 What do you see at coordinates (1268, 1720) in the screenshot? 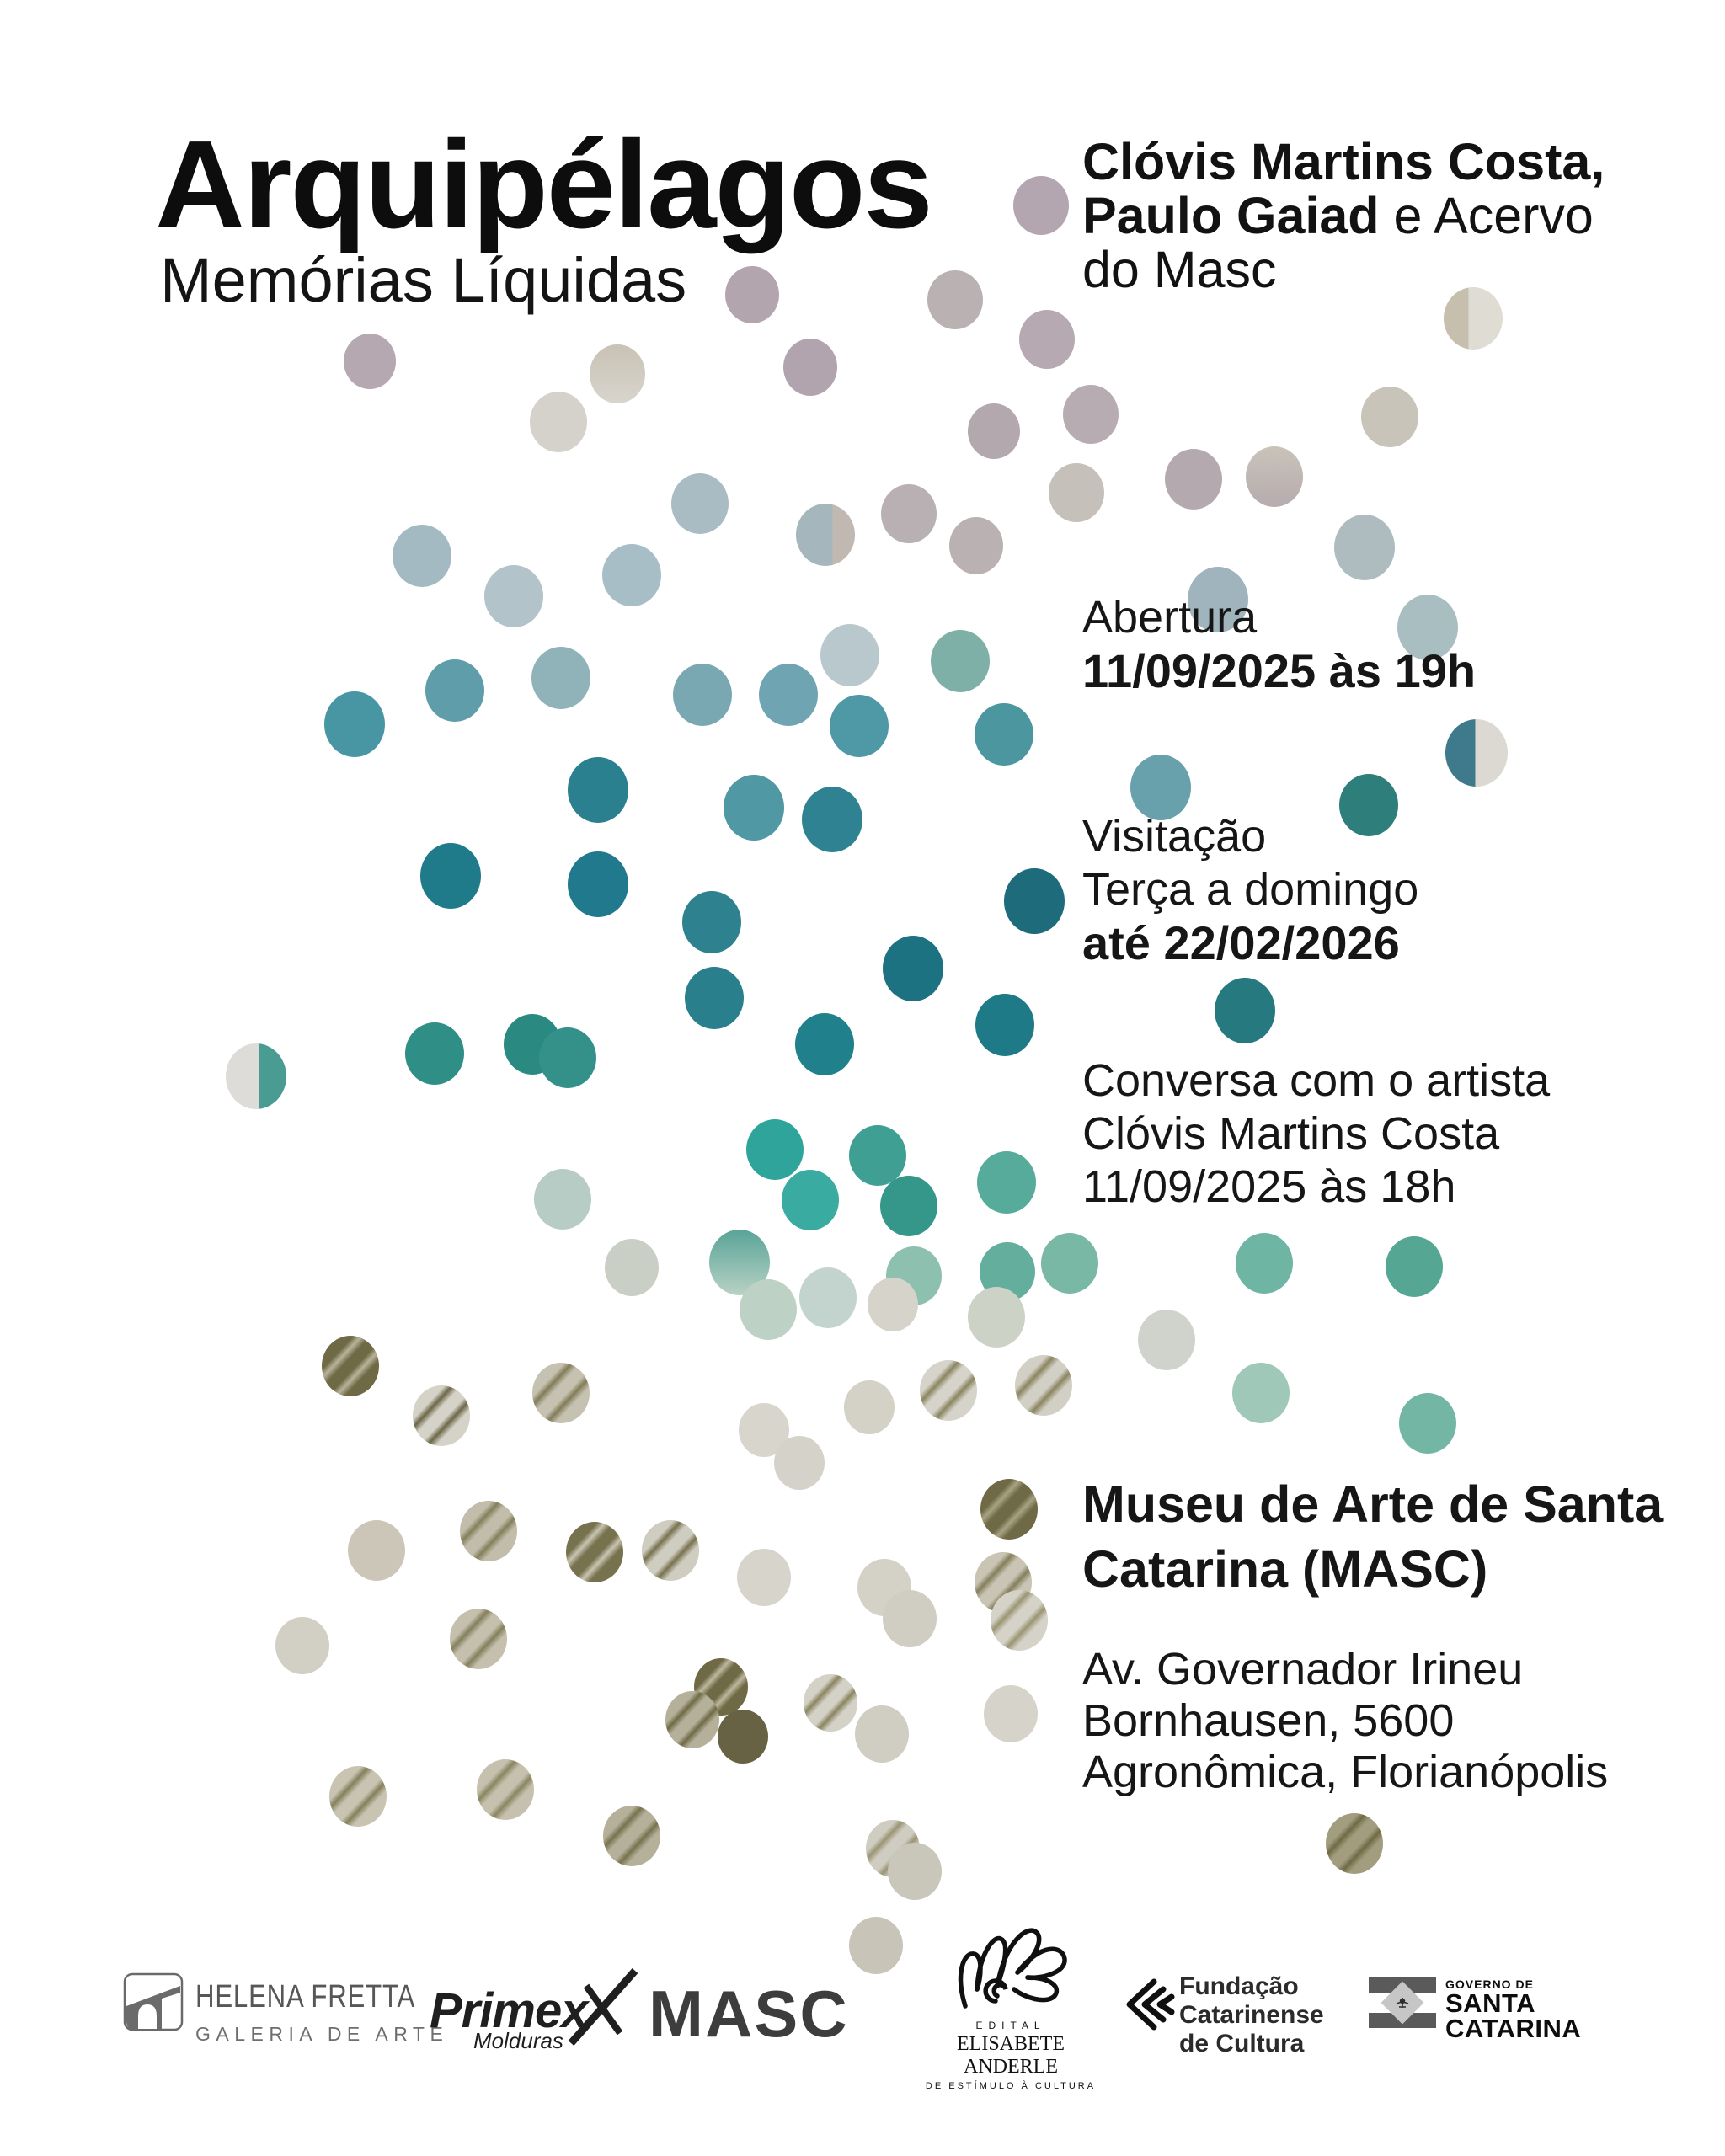
I see `address-line2: Bornhausen, 5600` at bounding box center [1268, 1720].